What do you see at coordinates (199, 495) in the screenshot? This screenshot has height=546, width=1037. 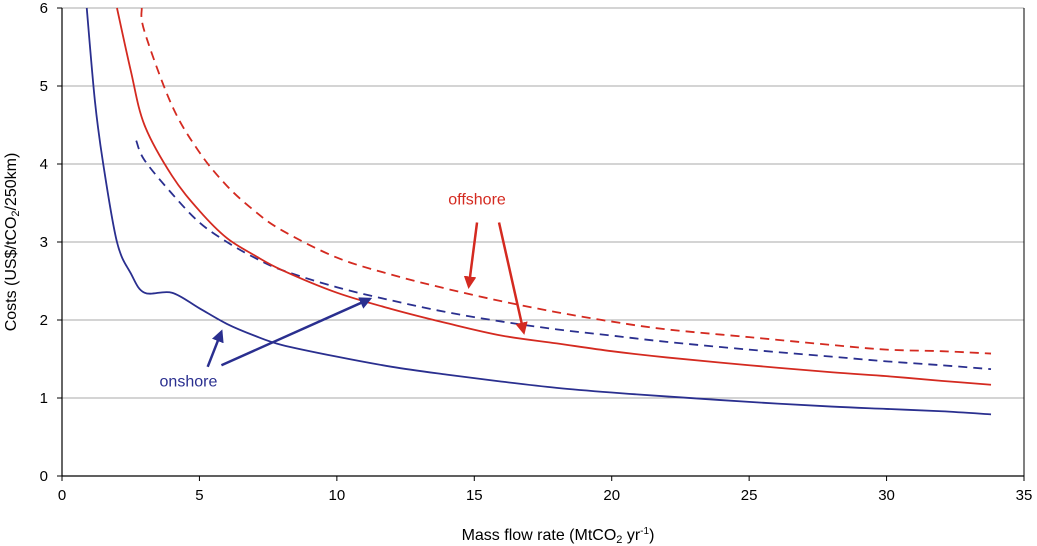 I see `x-tick-label-5: 5` at bounding box center [199, 495].